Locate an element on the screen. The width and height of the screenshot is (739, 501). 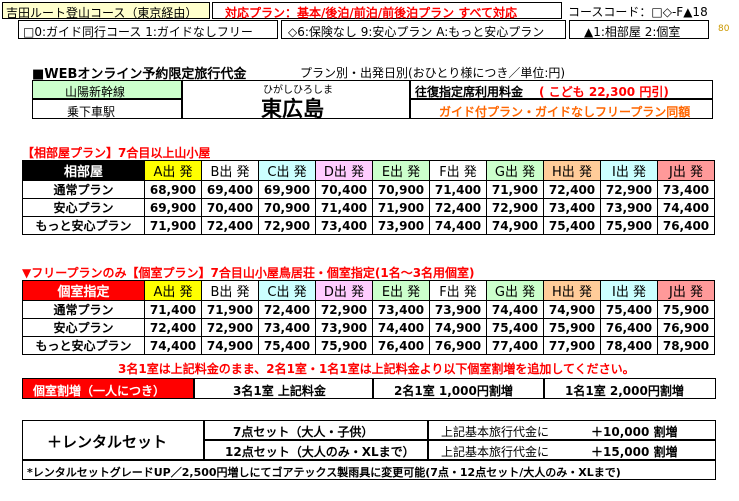
legend-room-text: ▲1:相部屋 2:個室 is located at coordinates (632, 32).